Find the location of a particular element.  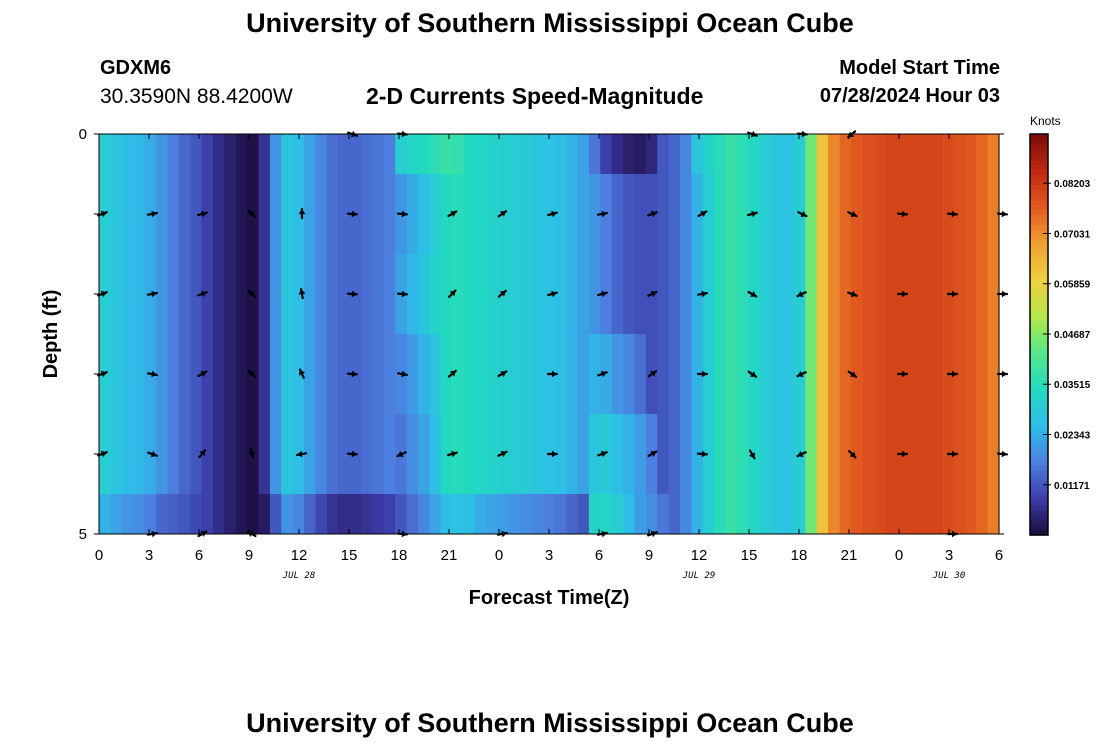

x-tick-label: 18 is located at coordinates (799, 555).